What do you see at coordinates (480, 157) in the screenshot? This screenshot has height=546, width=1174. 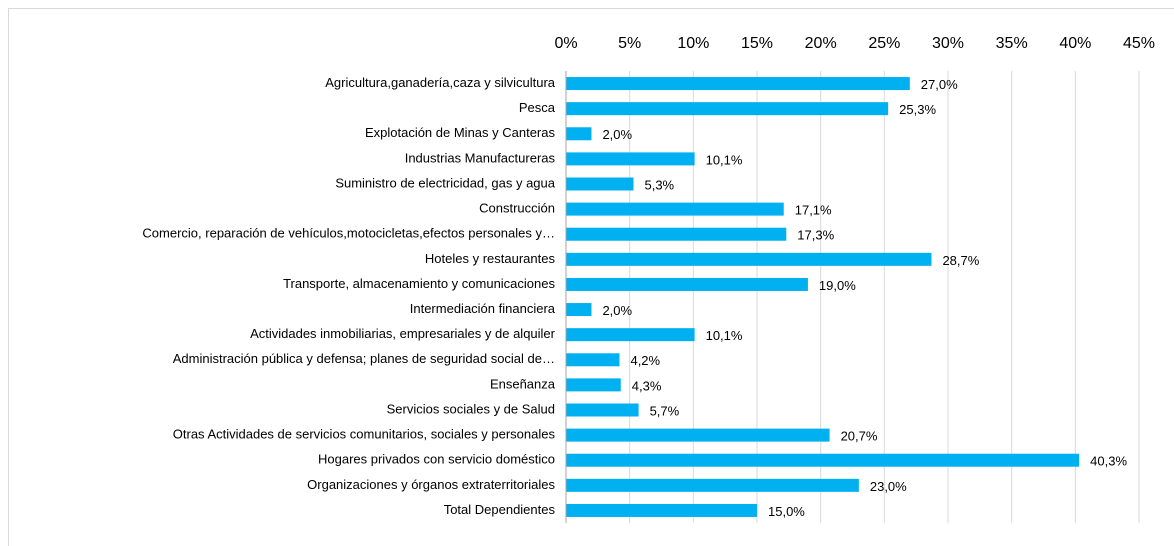 I see `y-tick-label: Industrias Manufactureras` at bounding box center [480, 157].